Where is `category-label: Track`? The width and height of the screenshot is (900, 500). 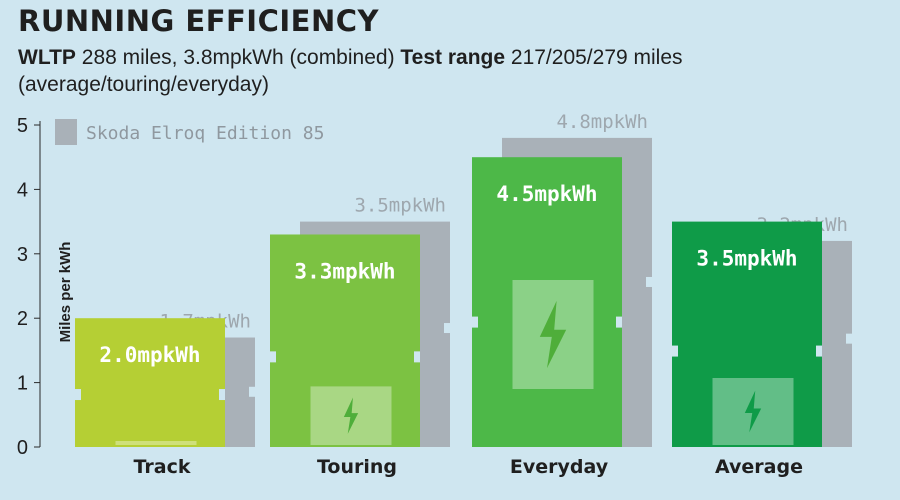 category-label: Track is located at coordinates (162, 467).